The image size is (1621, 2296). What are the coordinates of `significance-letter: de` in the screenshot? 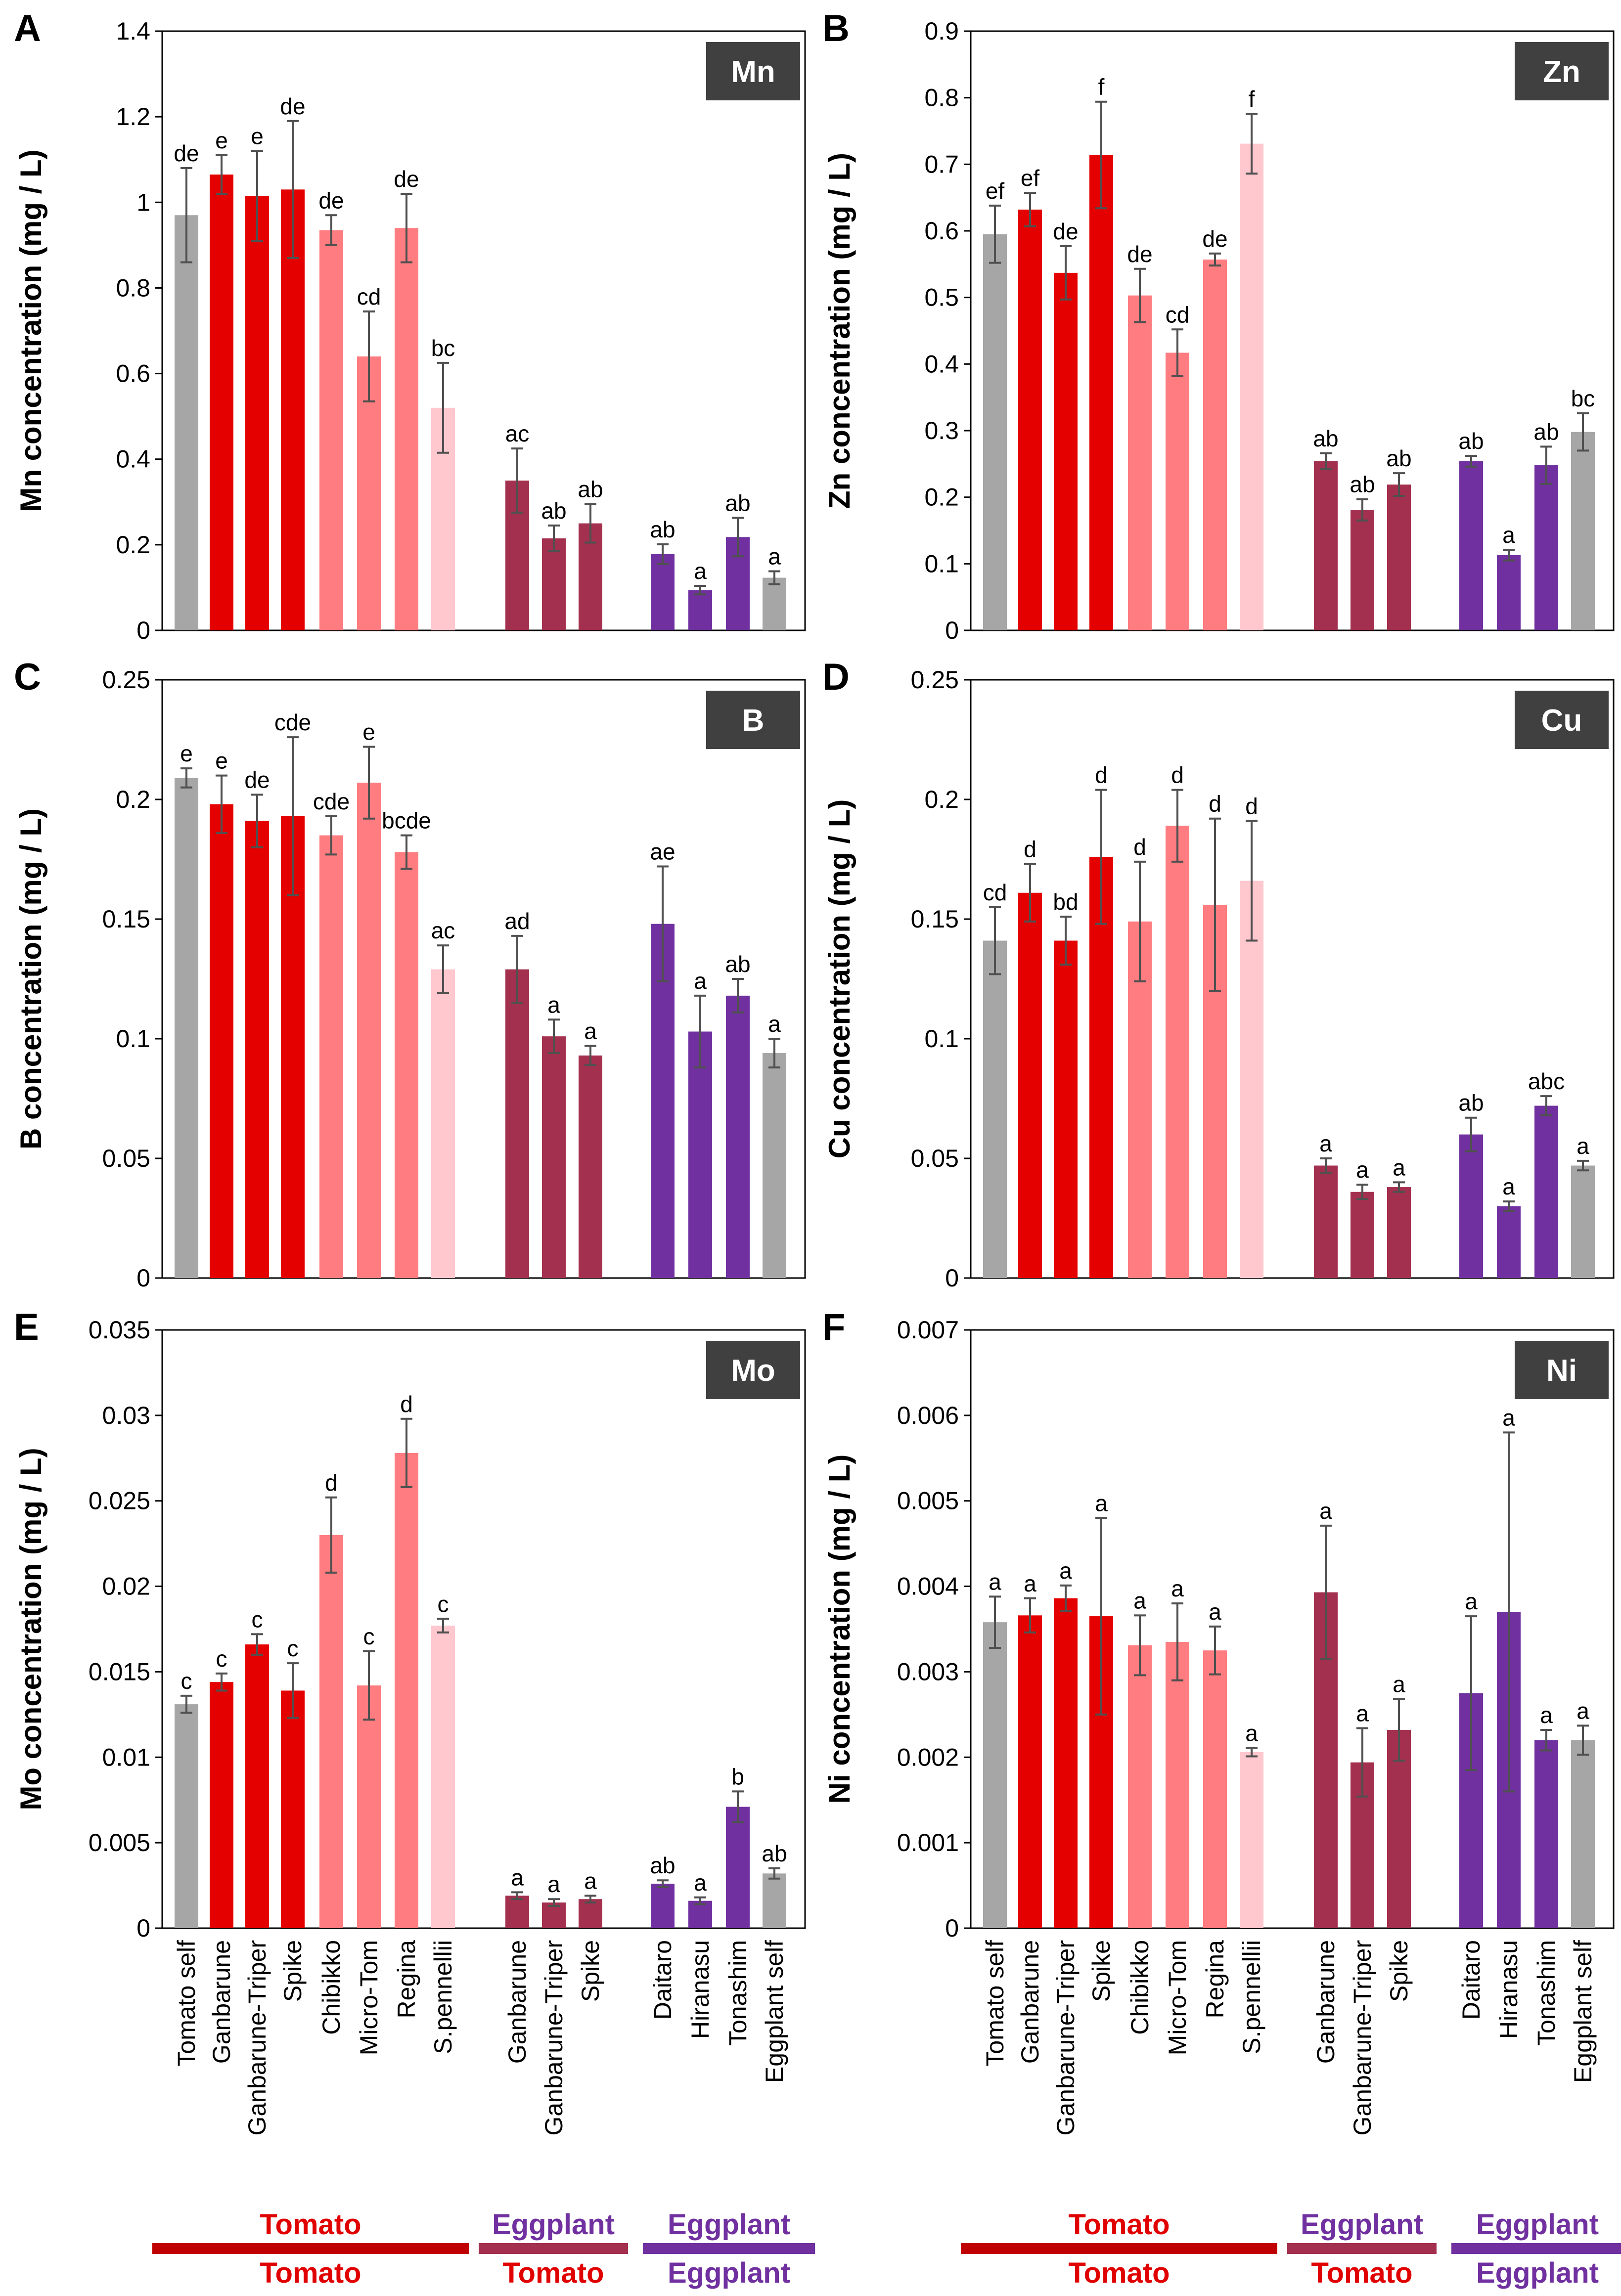 It's located at (406, 179).